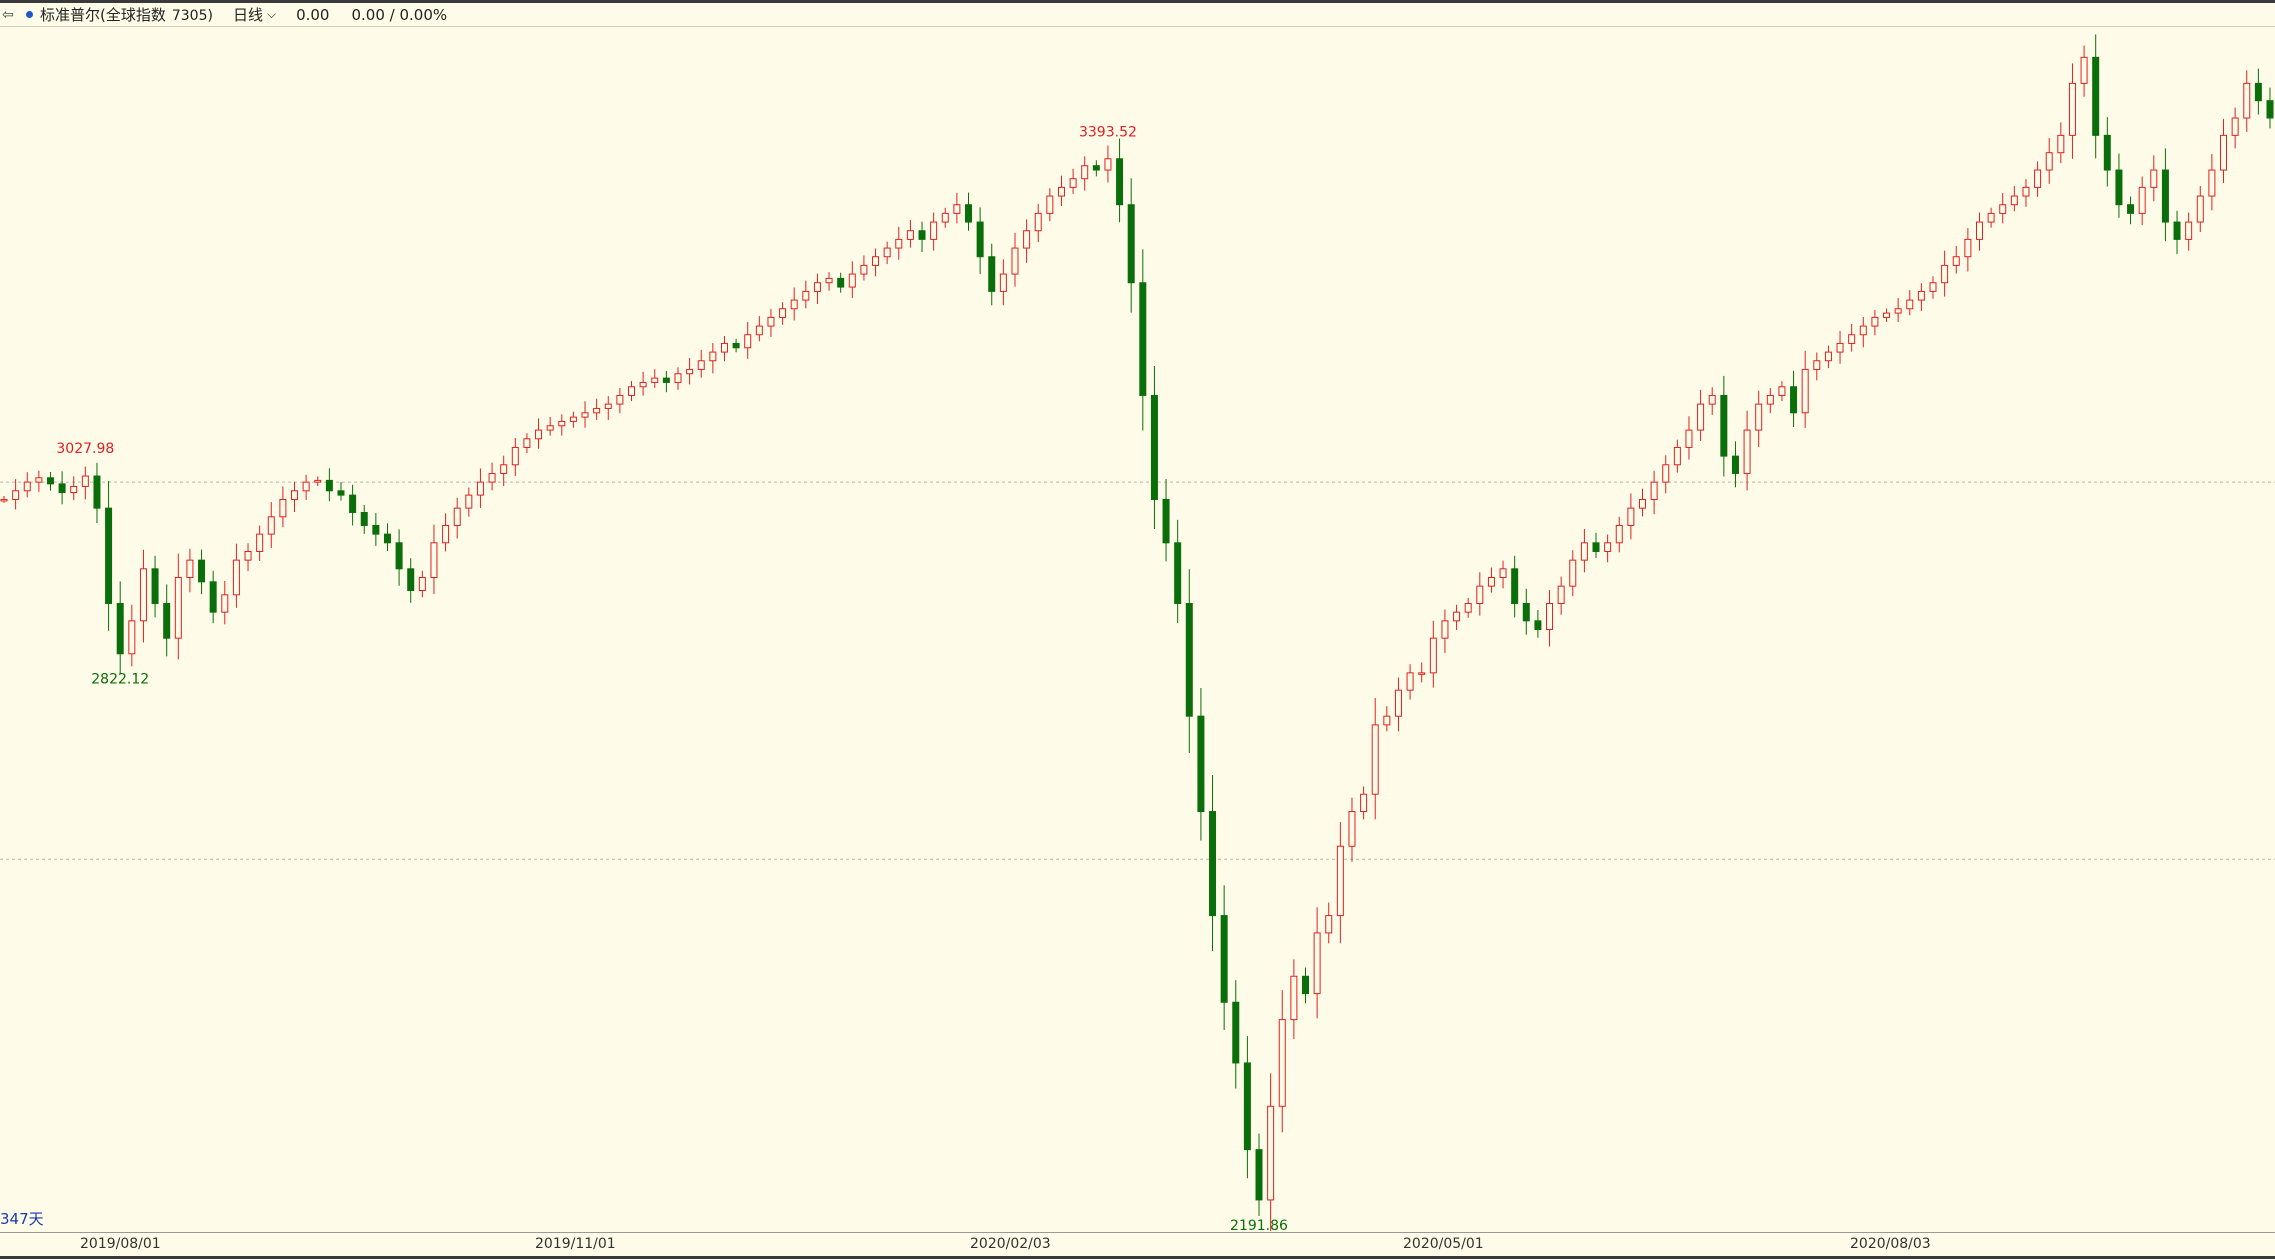 This screenshot has width=2275, height=1259. Describe the element at coordinates (271, 14) in the screenshot. I see `chevron-down-icon: ⌵` at that location.